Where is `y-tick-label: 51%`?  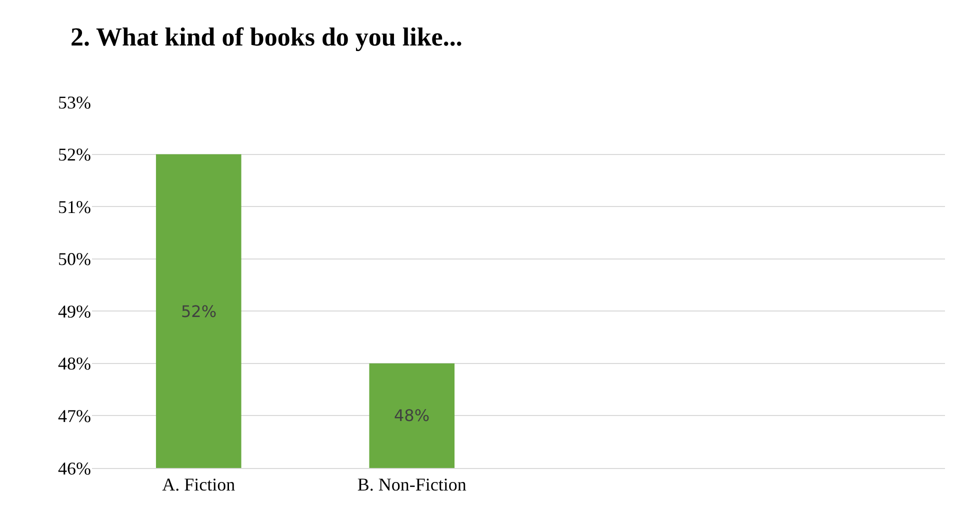 y-tick-label: 51% is located at coordinates (74, 206).